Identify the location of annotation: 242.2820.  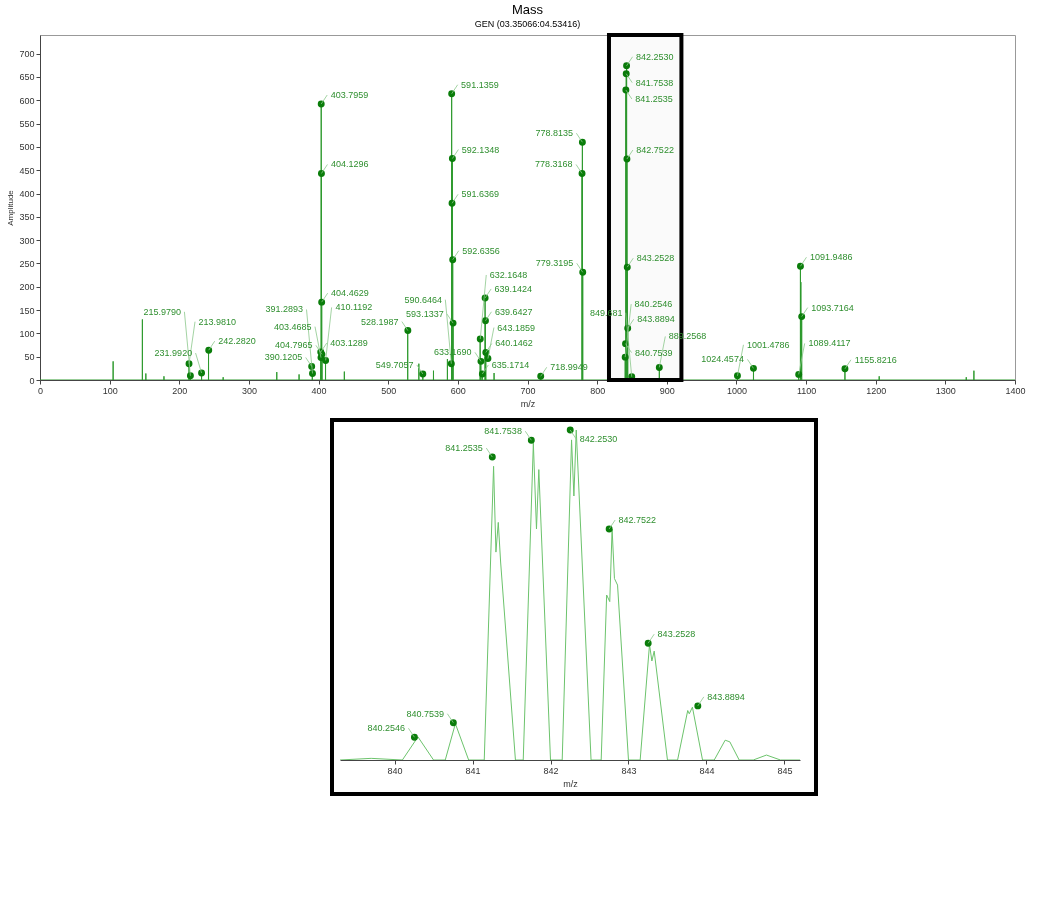
(237, 341).